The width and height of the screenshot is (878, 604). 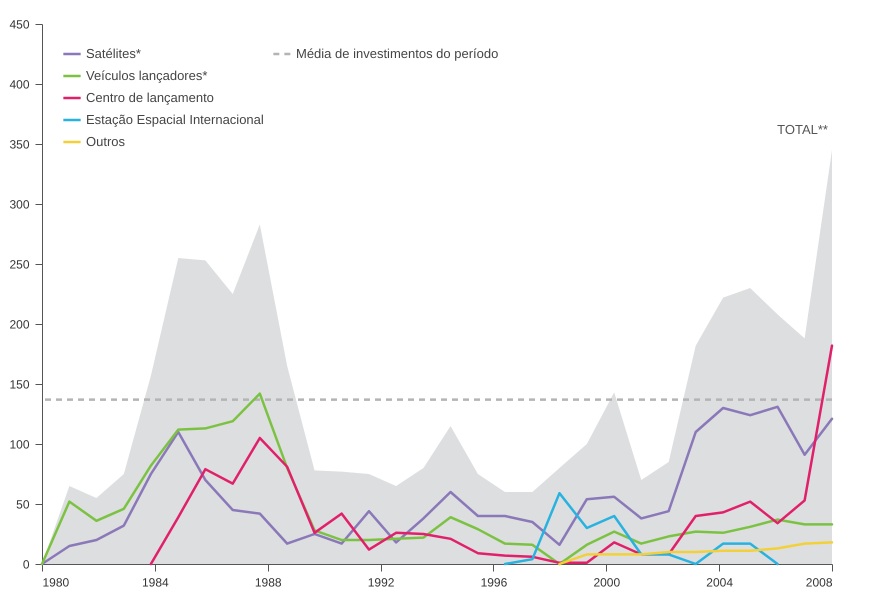 What do you see at coordinates (19, 85) in the screenshot?
I see `y-tick-label: 400` at bounding box center [19, 85].